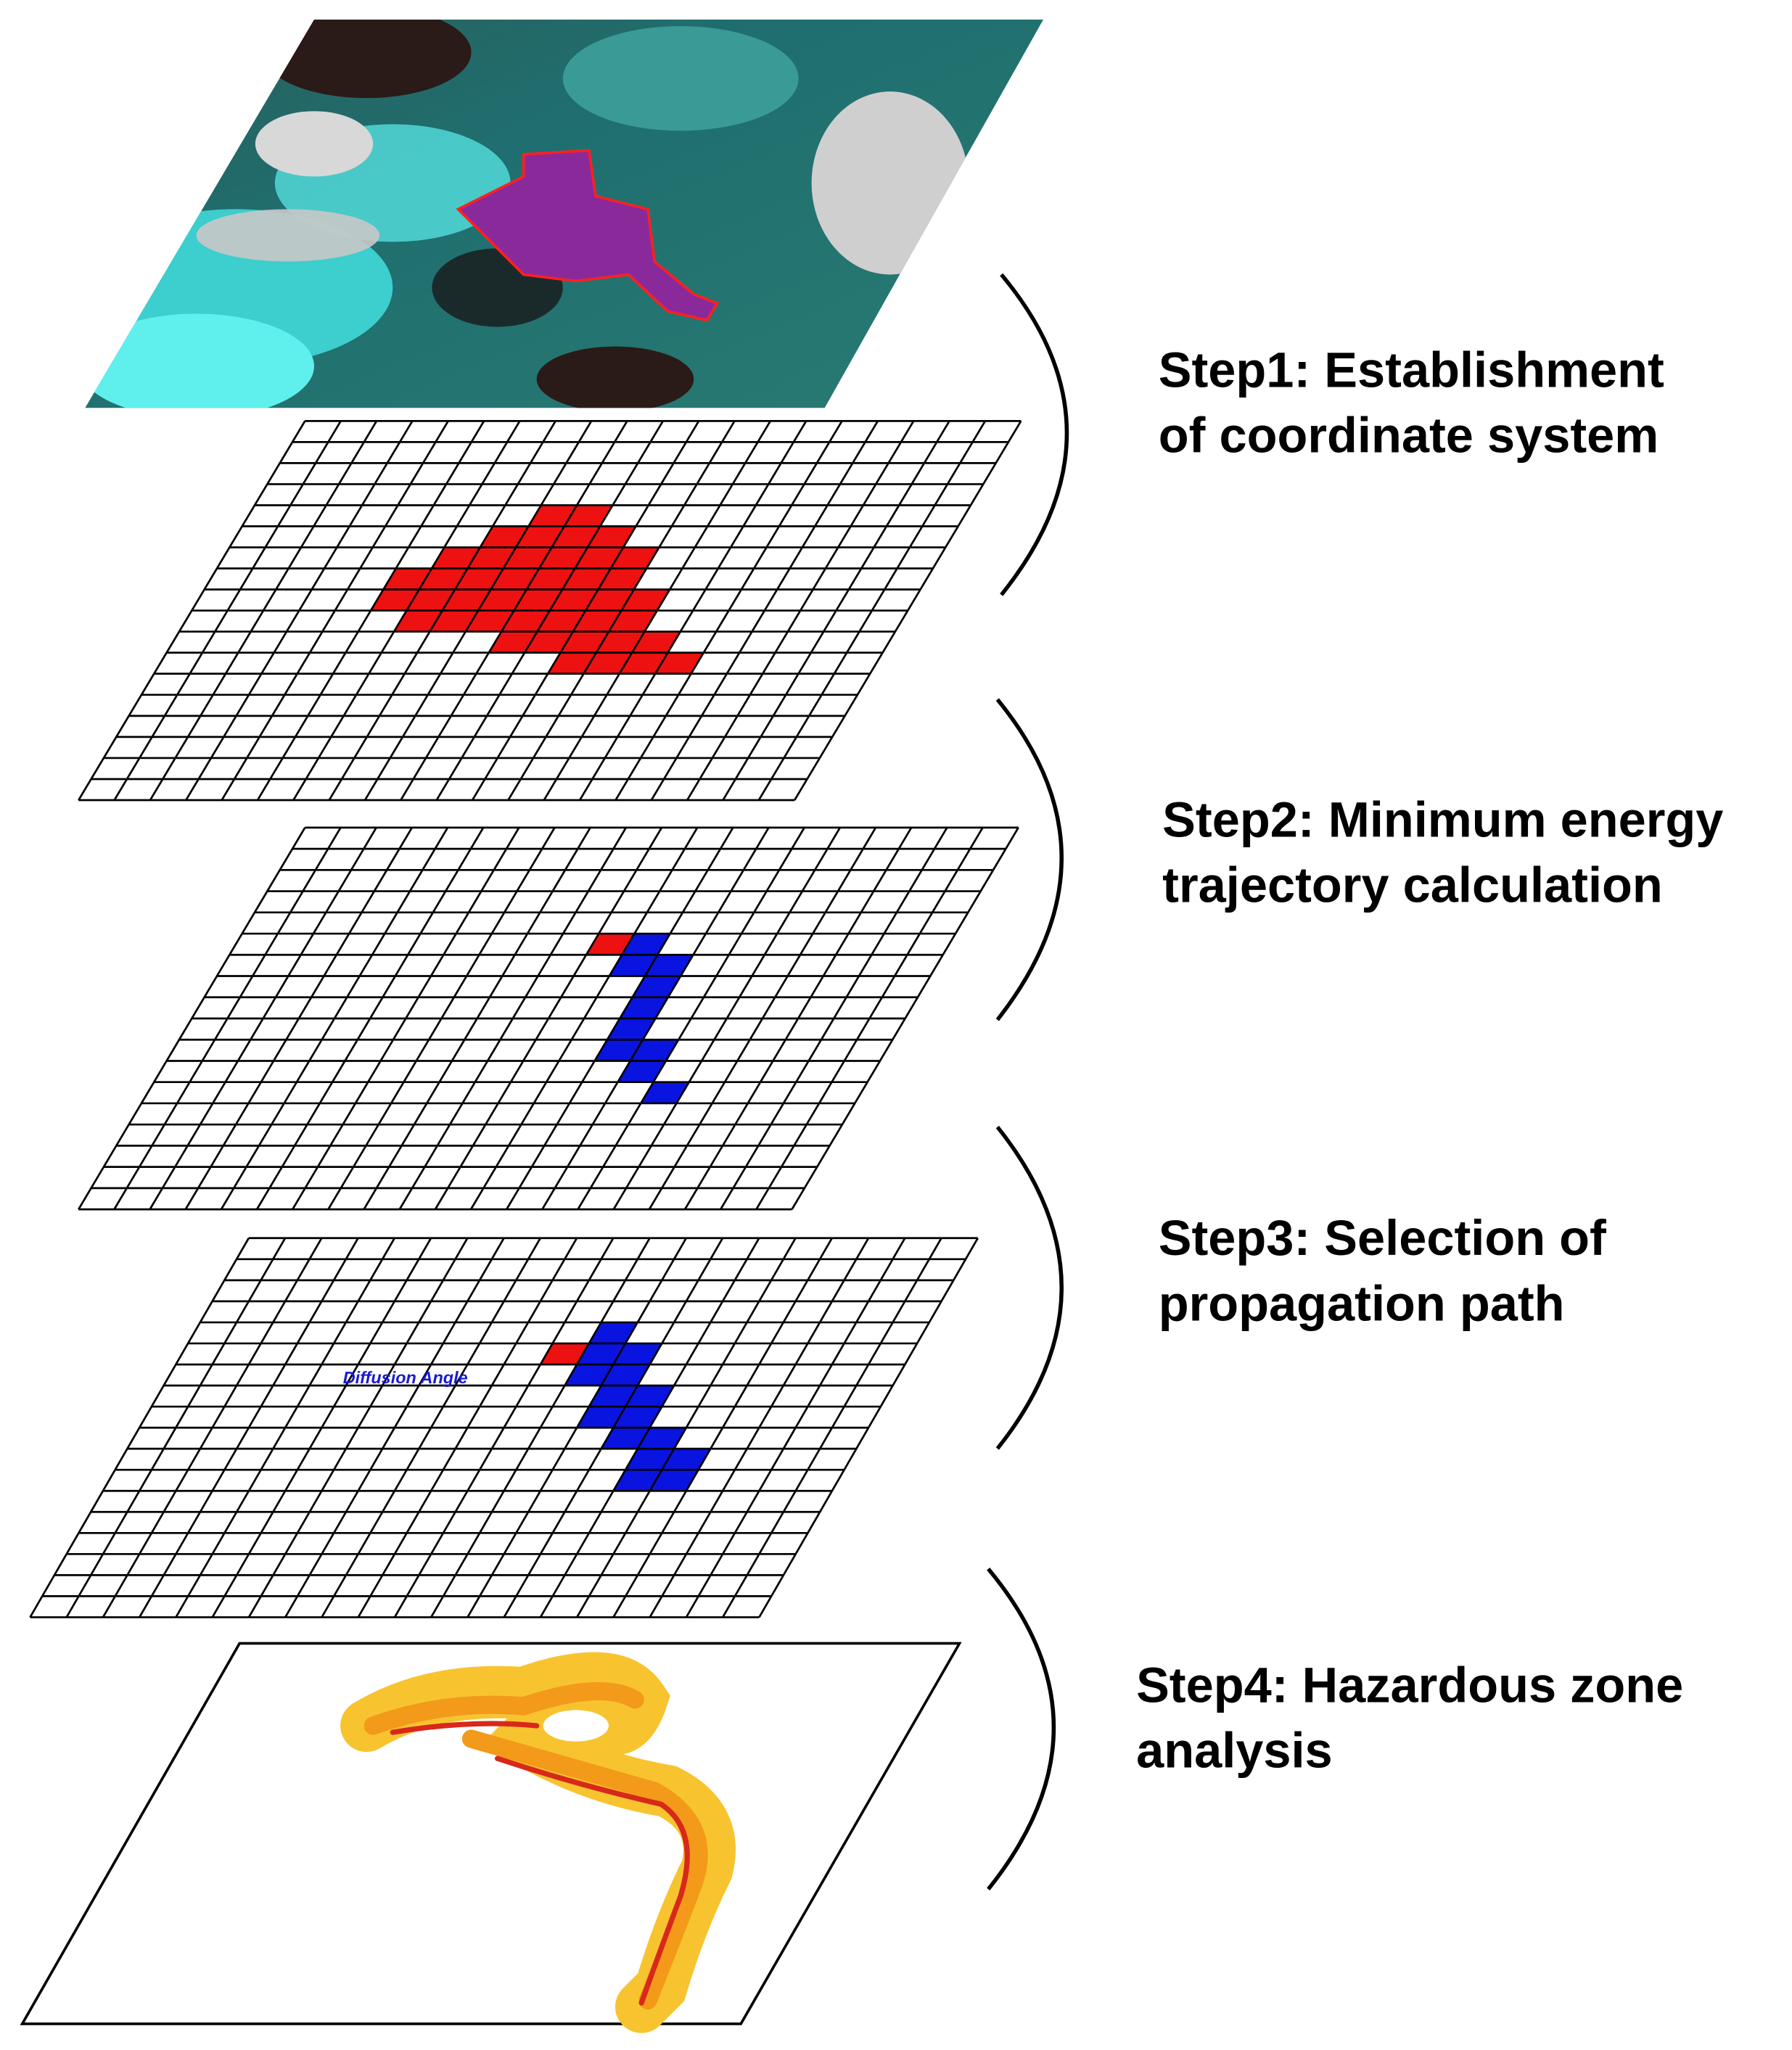 The width and height of the screenshot is (1792, 2050). What do you see at coordinates (1234, 1751) in the screenshot?
I see `step-title: analysis` at bounding box center [1234, 1751].